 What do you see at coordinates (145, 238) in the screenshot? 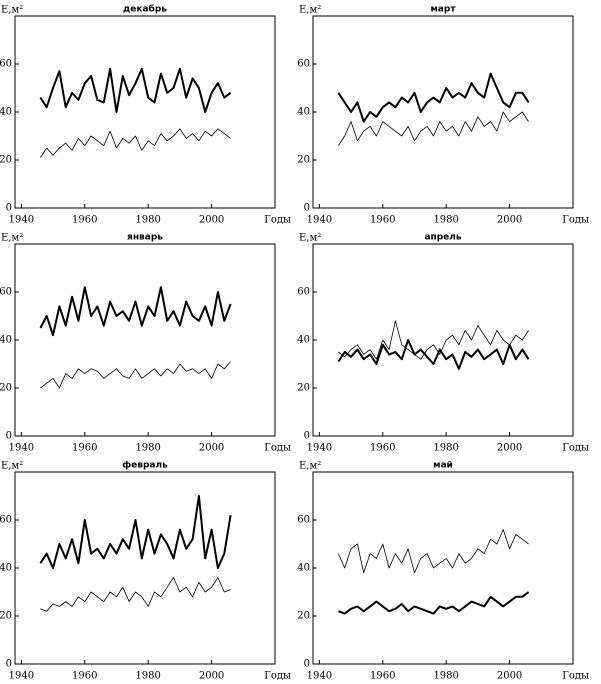
I see `chart-title: январь` at bounding box center [145, 238].